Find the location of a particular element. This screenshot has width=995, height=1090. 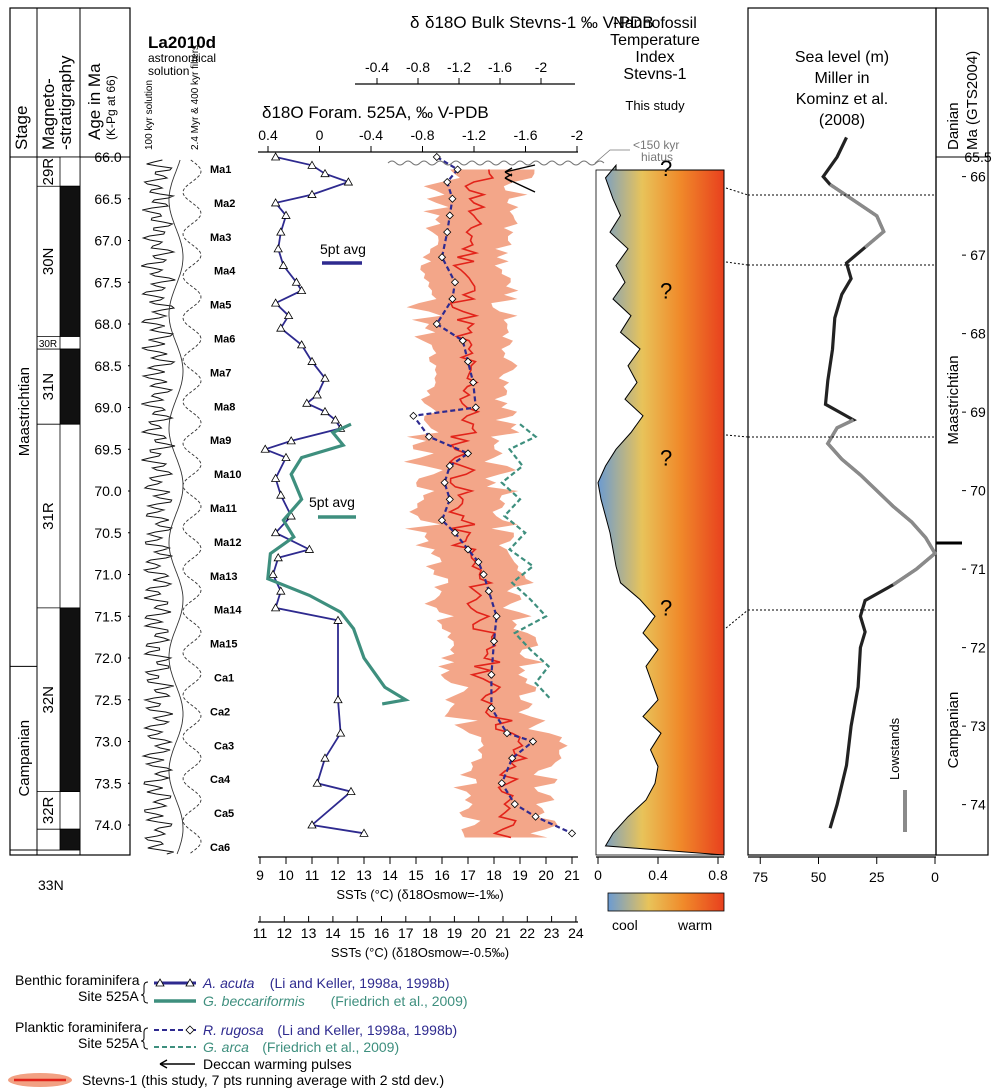

sea-axis-tick-label: 25 is located at coordinates (877, 877).